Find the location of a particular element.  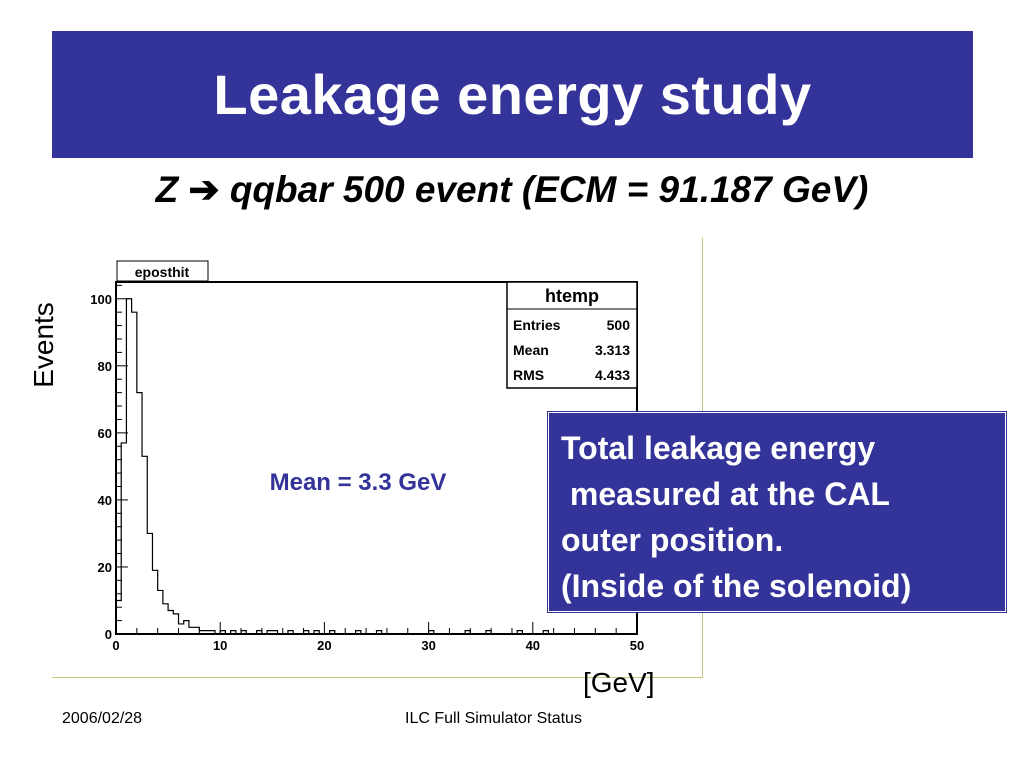

stats-box is located at coordinates (572, 335).